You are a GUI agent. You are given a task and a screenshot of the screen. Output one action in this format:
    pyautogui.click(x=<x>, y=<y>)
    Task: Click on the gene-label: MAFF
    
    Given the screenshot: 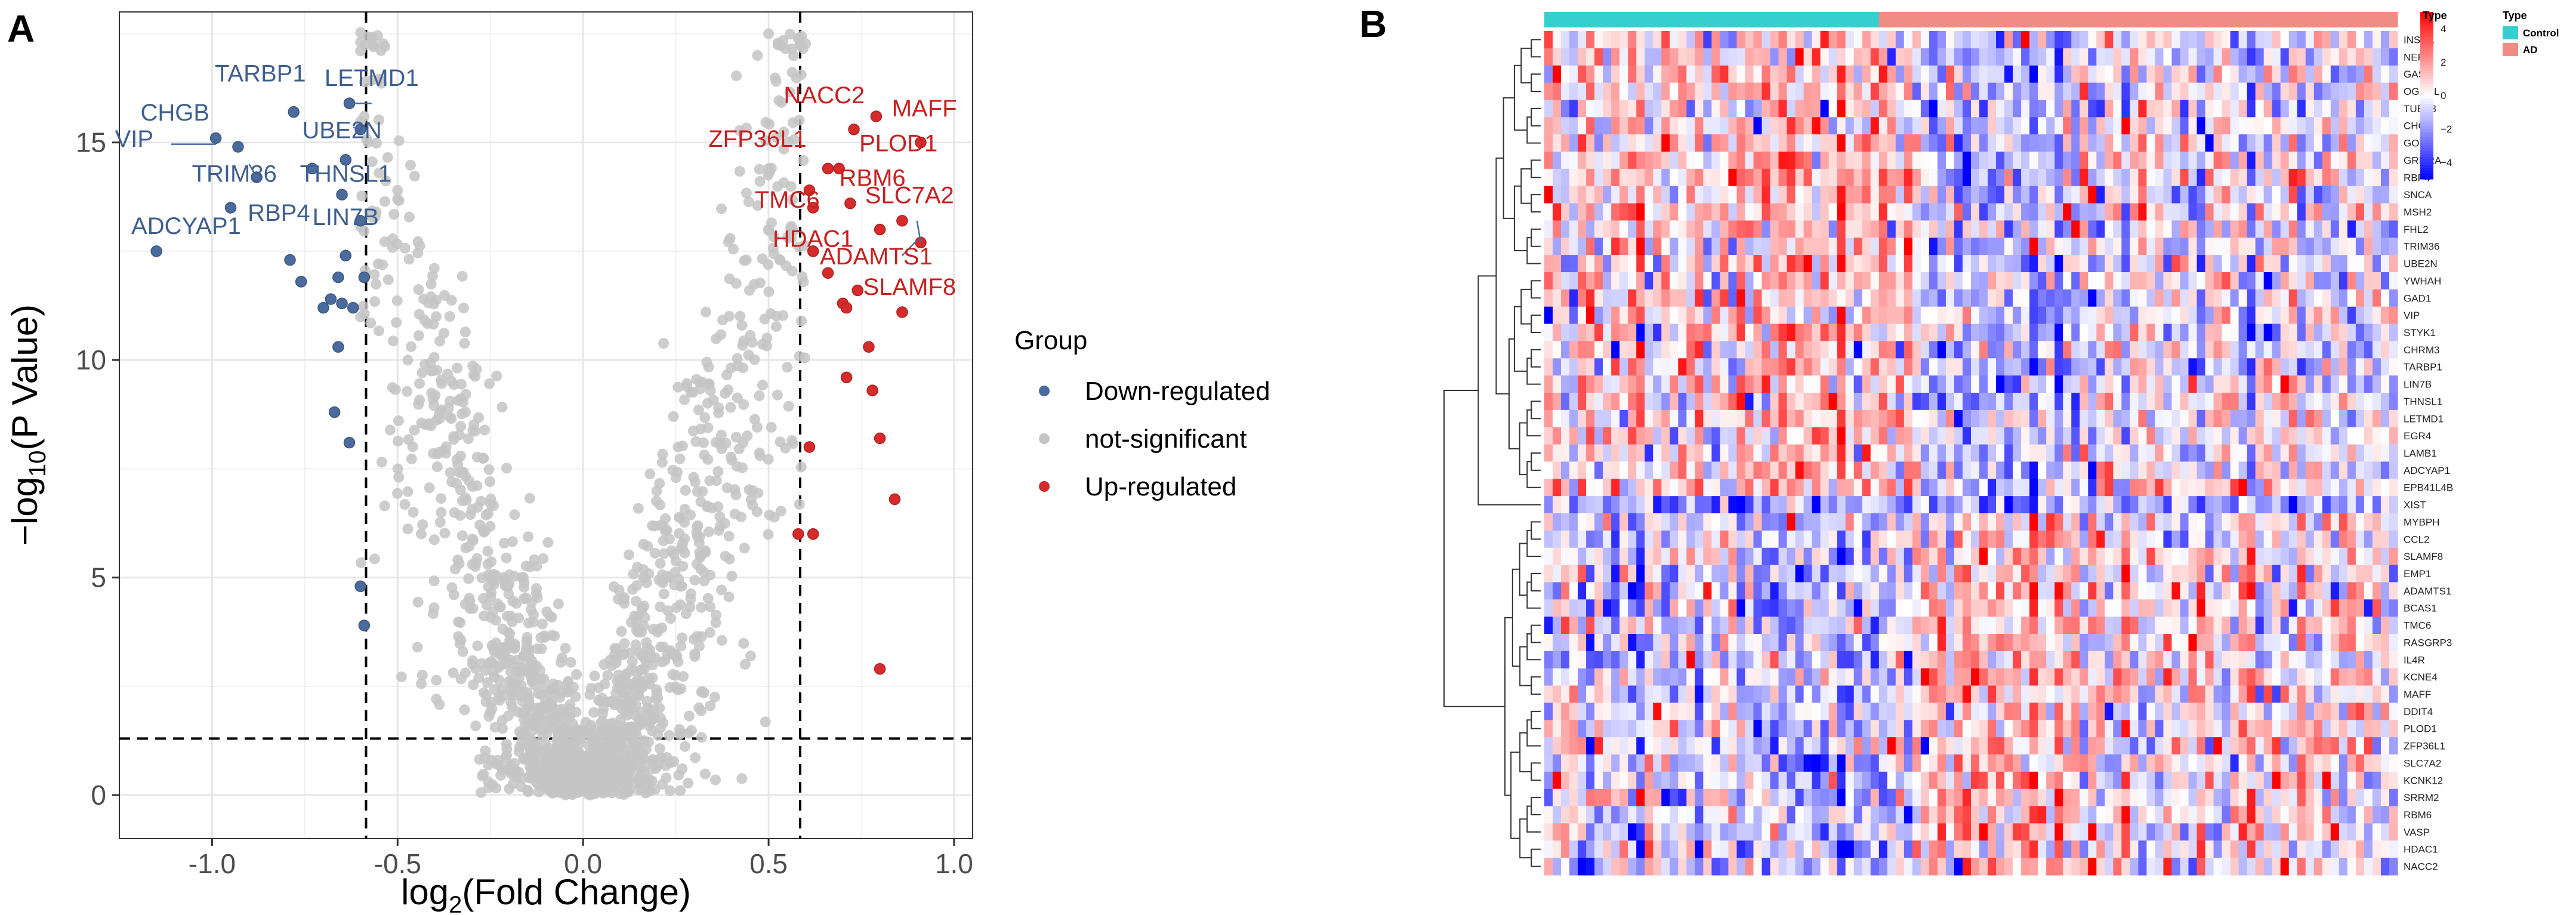 What is the action you would take?
    pyautogui.click(x=924, y=109)
    